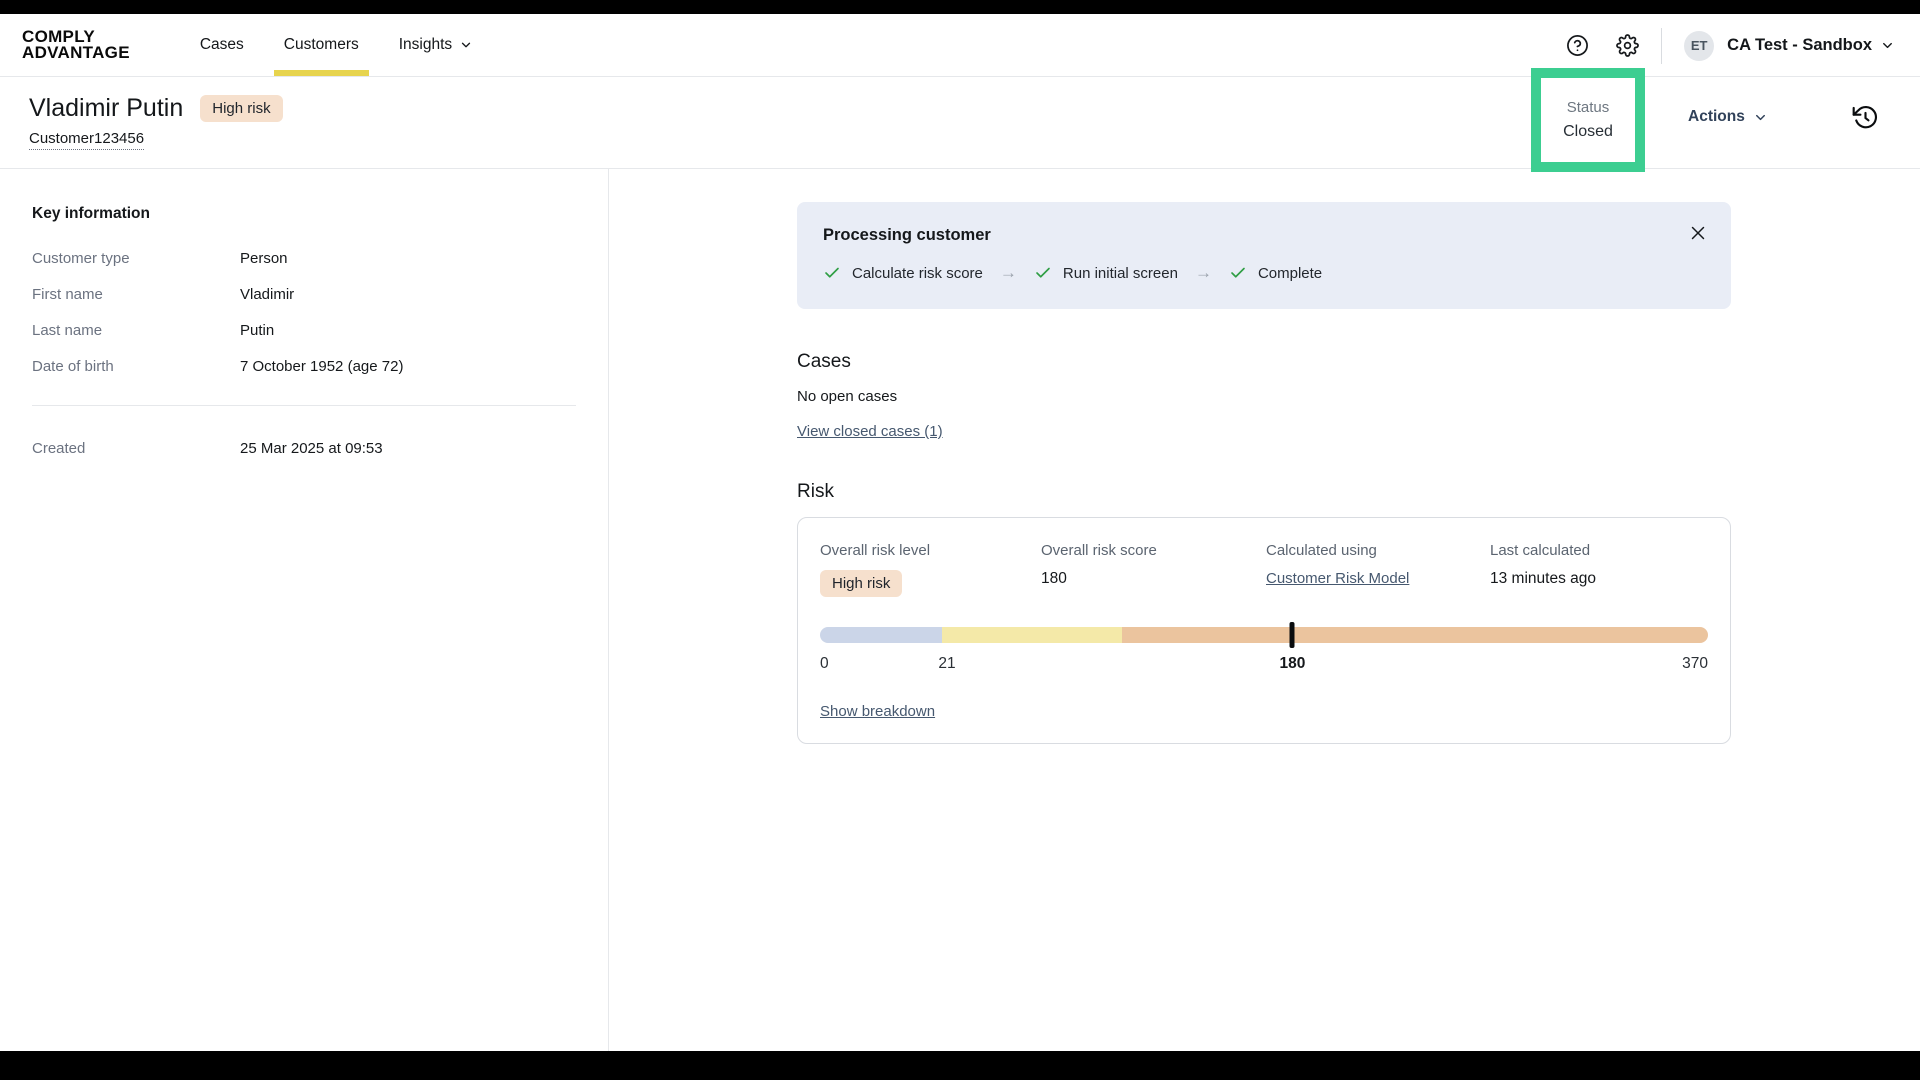  I want to click on nav-item-insights: Insights, so click(436, 45).